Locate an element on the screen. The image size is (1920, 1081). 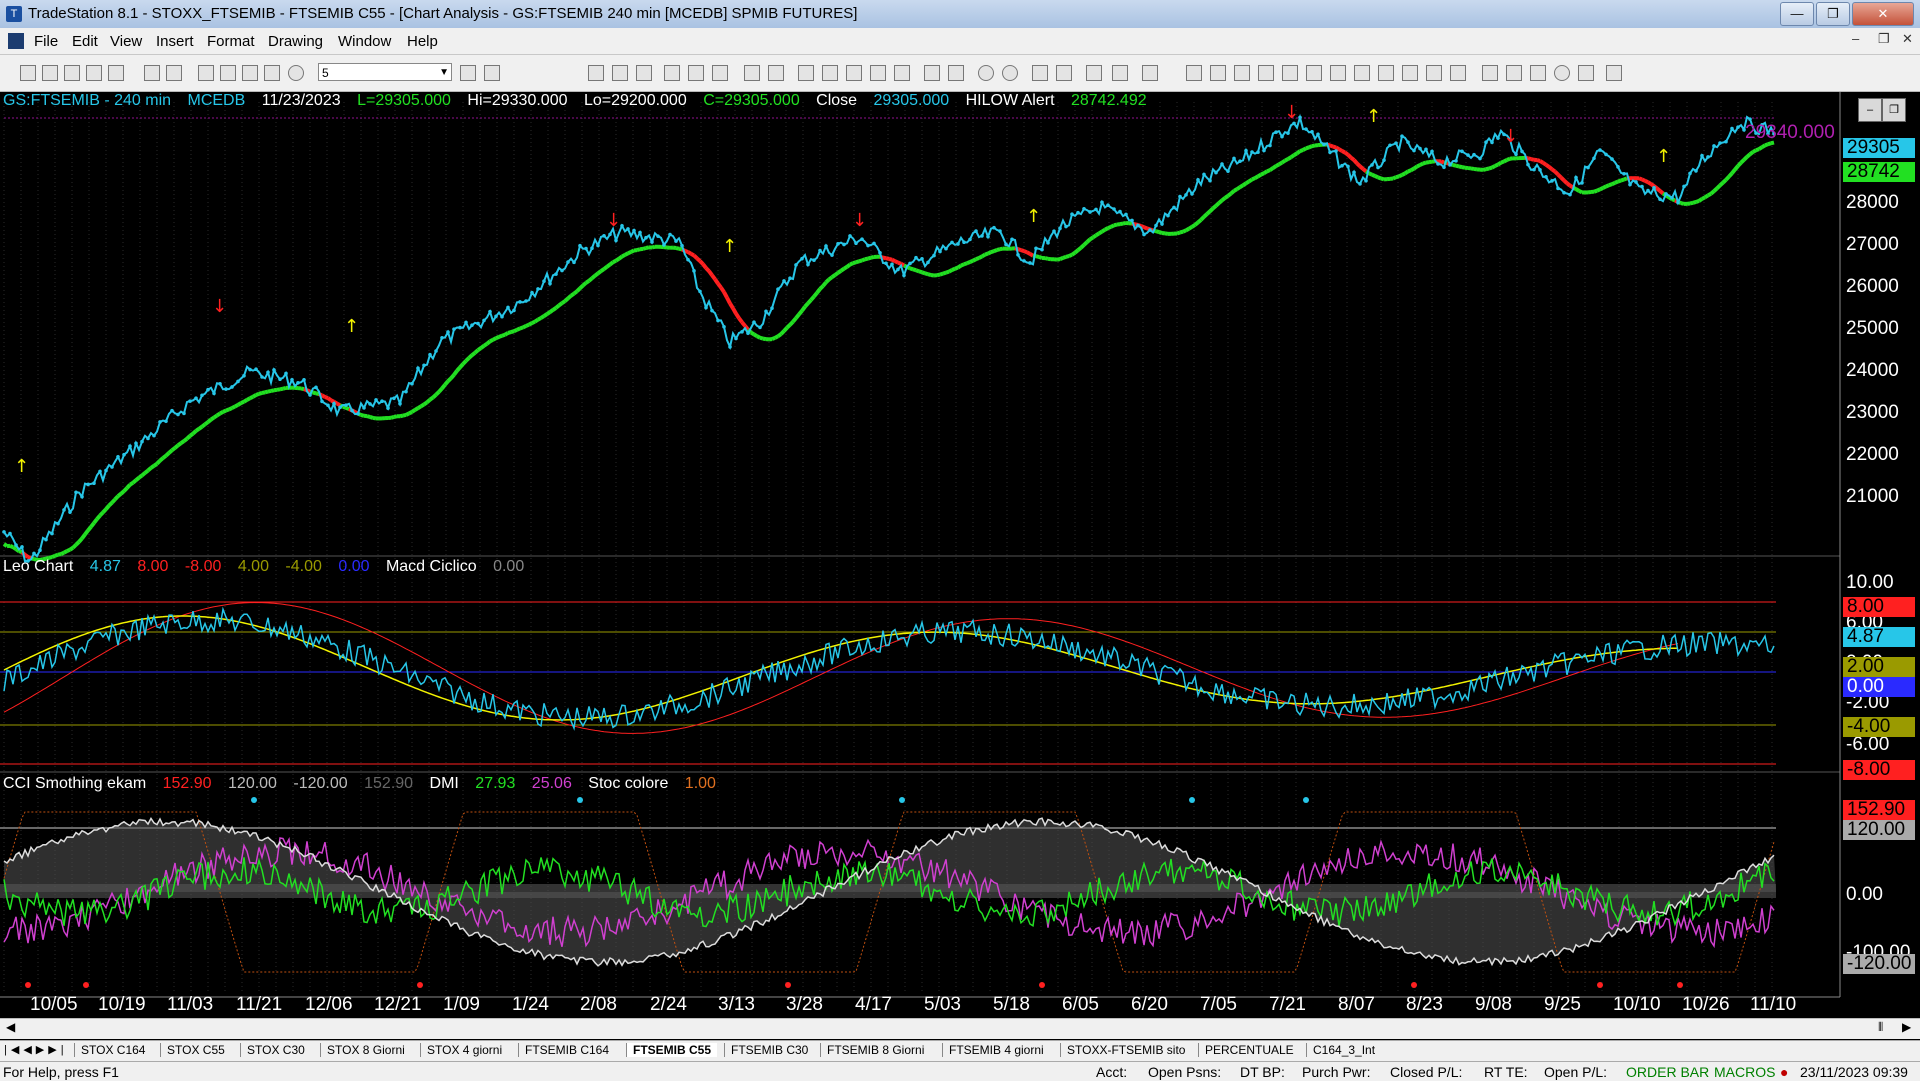
offset-icon is located at coordinates (1410, 73).